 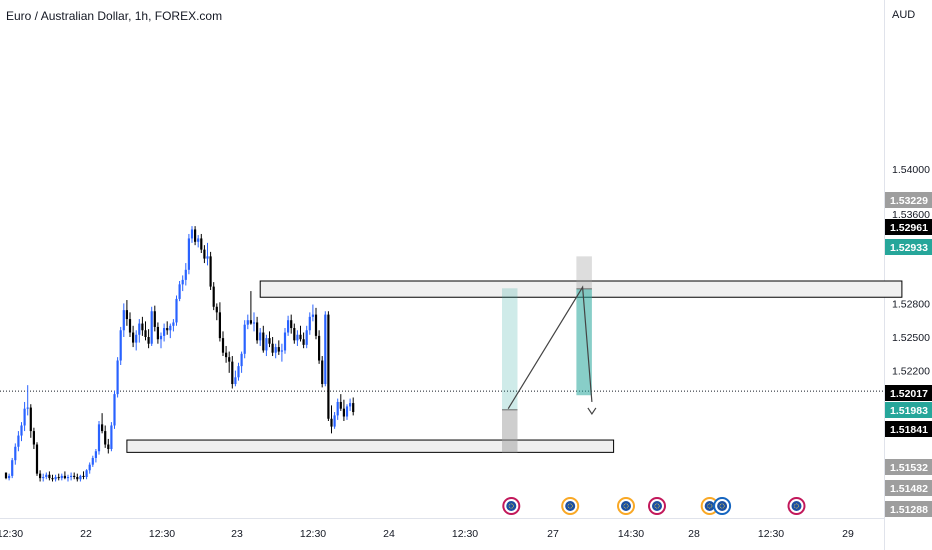 I want to click on projection-path, so click(x=550, y=347).